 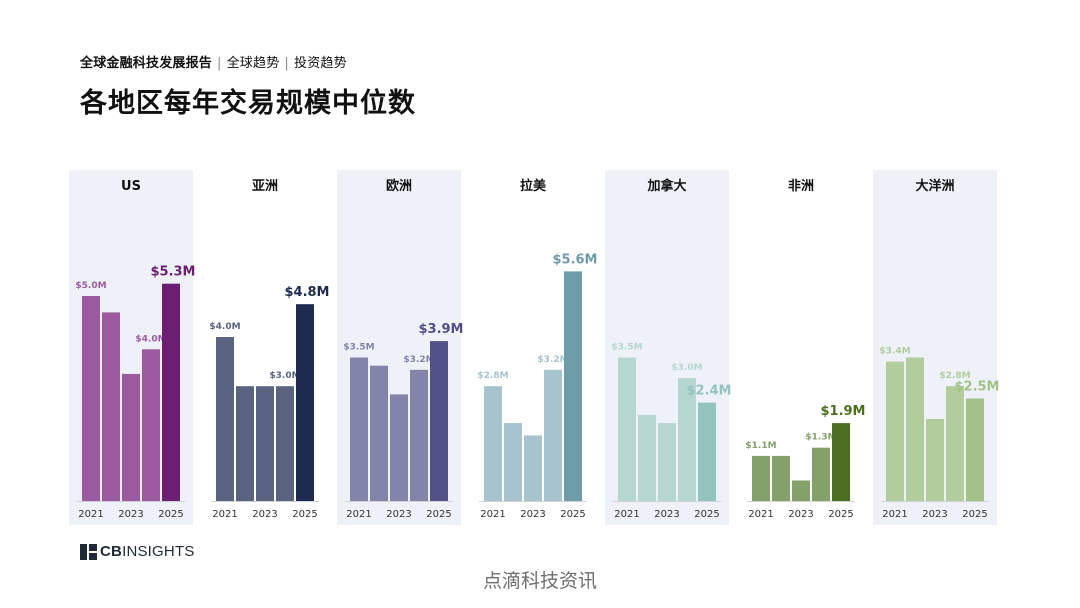 I want to click on panel-1-x-tick-2025: 2025, so click(x=170, y=514).